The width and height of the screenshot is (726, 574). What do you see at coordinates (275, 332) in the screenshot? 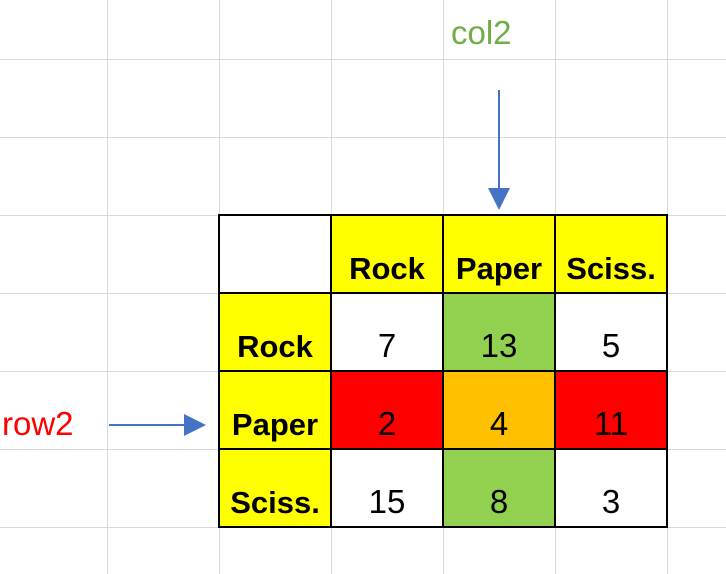
I see `row-header-rock: Rock` at bounding box center [275, 332].